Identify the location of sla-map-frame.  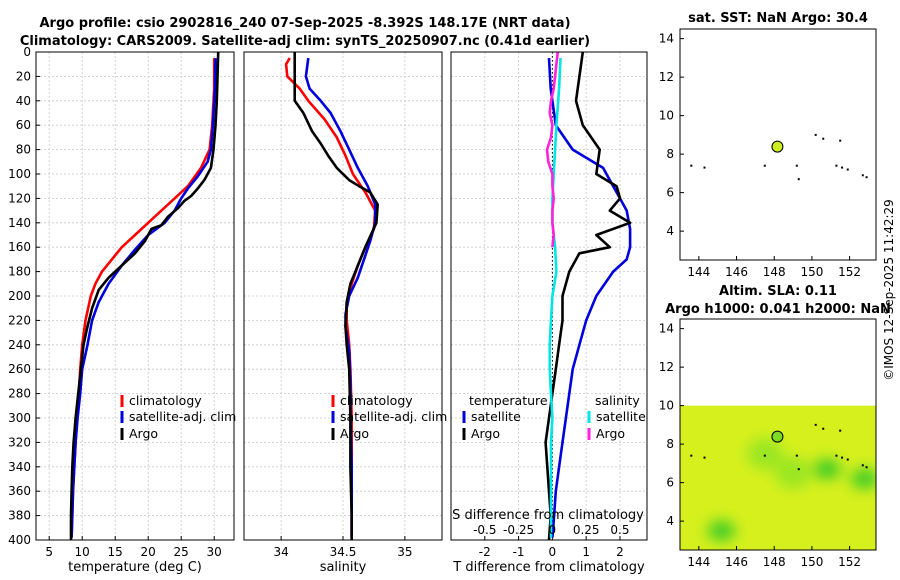
(778, 434).